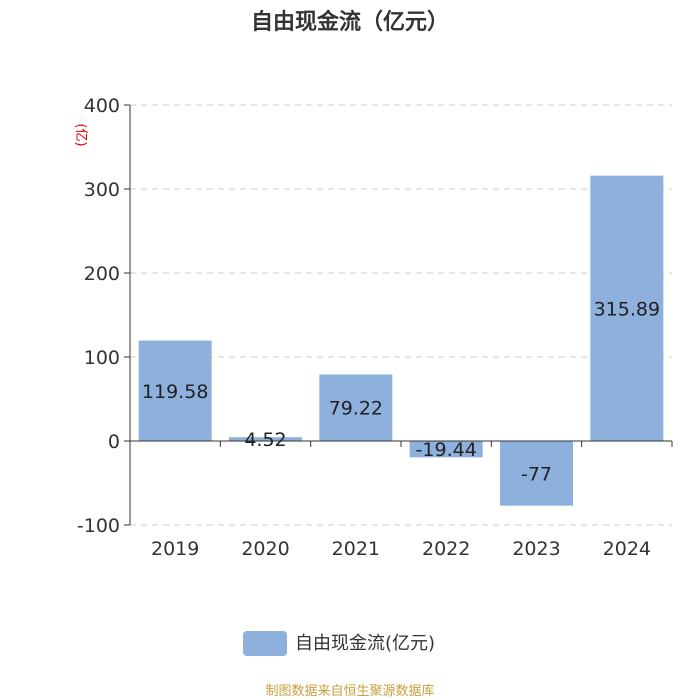 The image size is (700, 700). What do you see at coordinates (446, 549) in the screenshot?
I see `x-tick-label: 2022` at bounding box center [446, 549].